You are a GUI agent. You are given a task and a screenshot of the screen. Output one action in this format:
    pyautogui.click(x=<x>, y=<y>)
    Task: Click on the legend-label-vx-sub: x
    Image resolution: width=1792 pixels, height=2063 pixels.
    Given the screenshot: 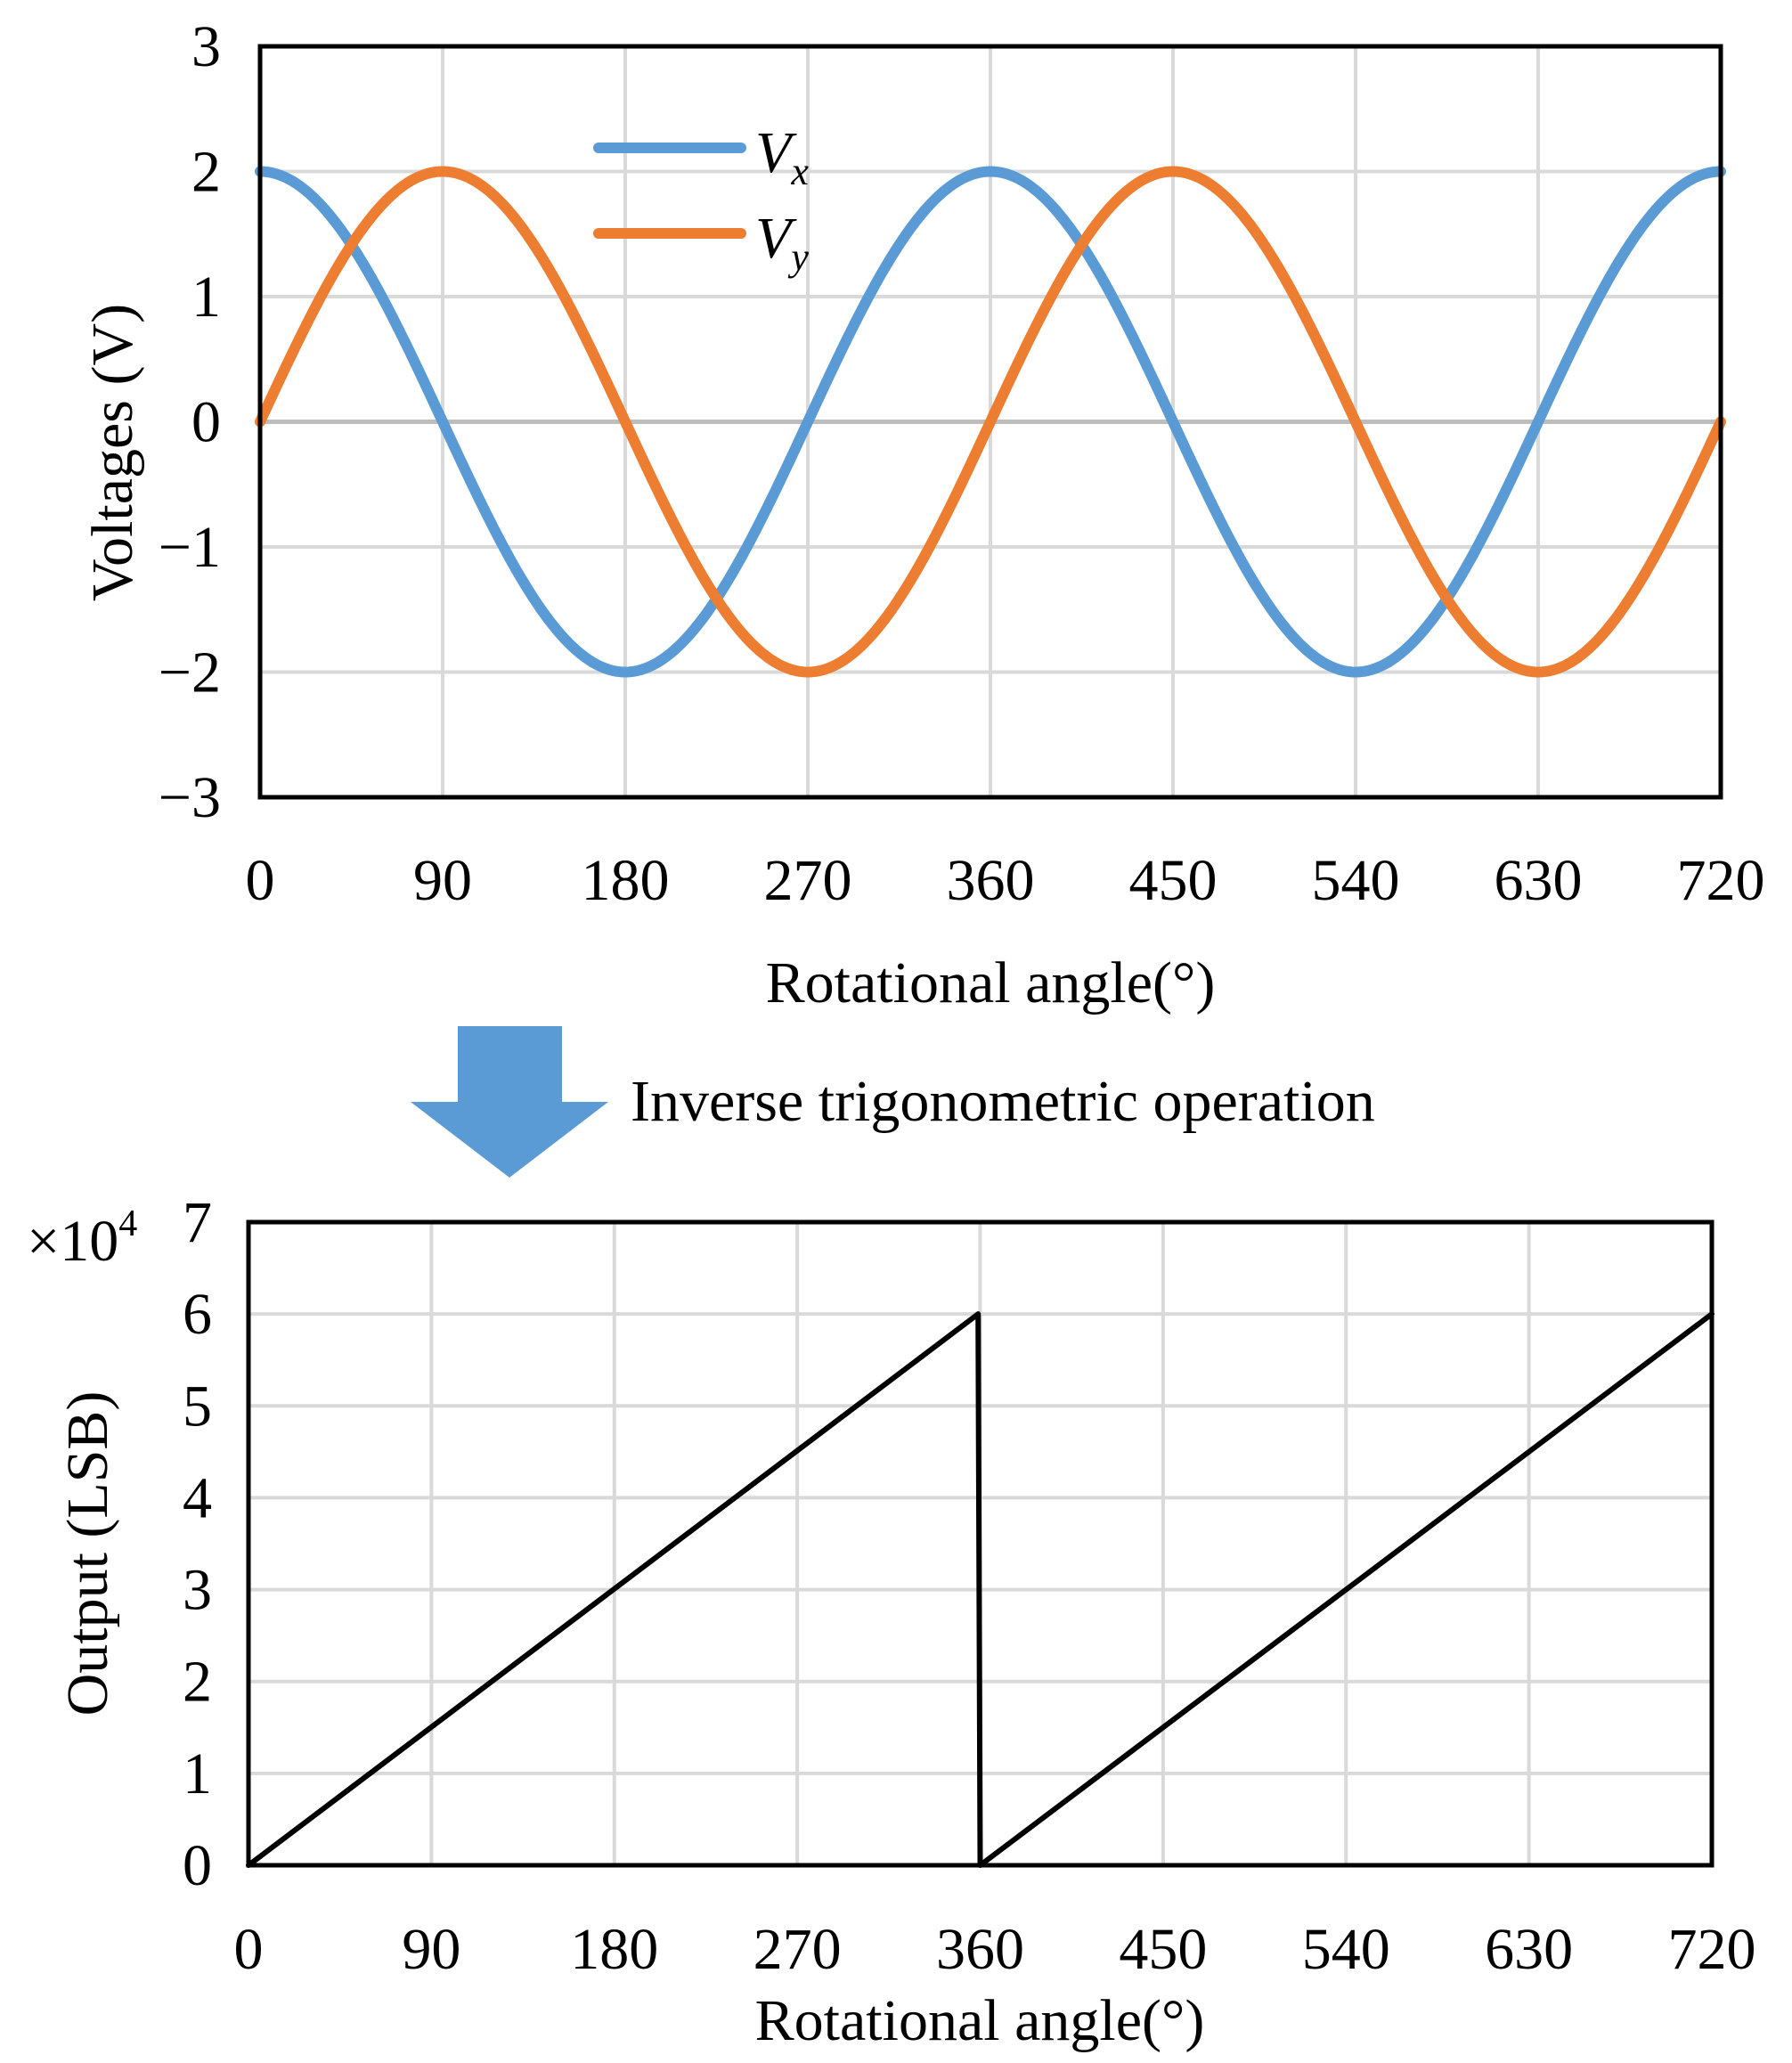 What is the action you would take?
    pyautogui.click(x=800, y=171)
    